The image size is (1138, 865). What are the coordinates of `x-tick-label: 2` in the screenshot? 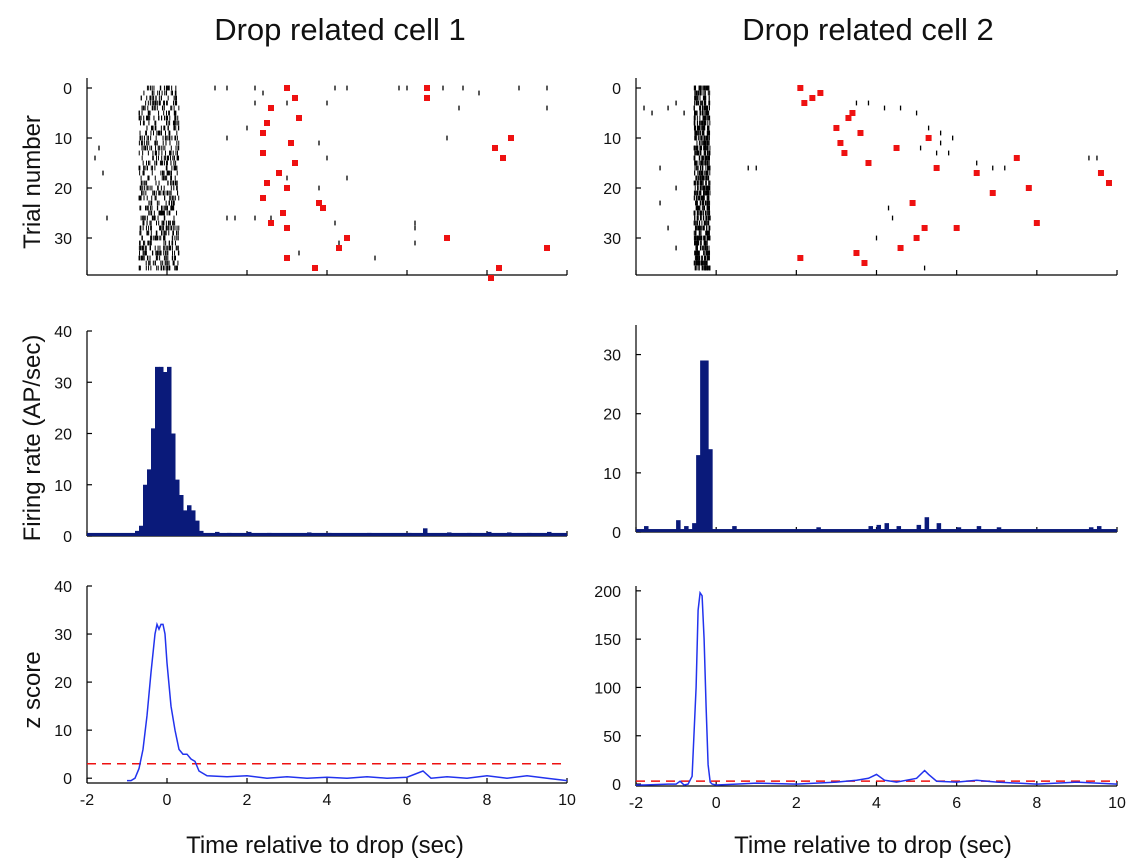 It's located at (247, 800).